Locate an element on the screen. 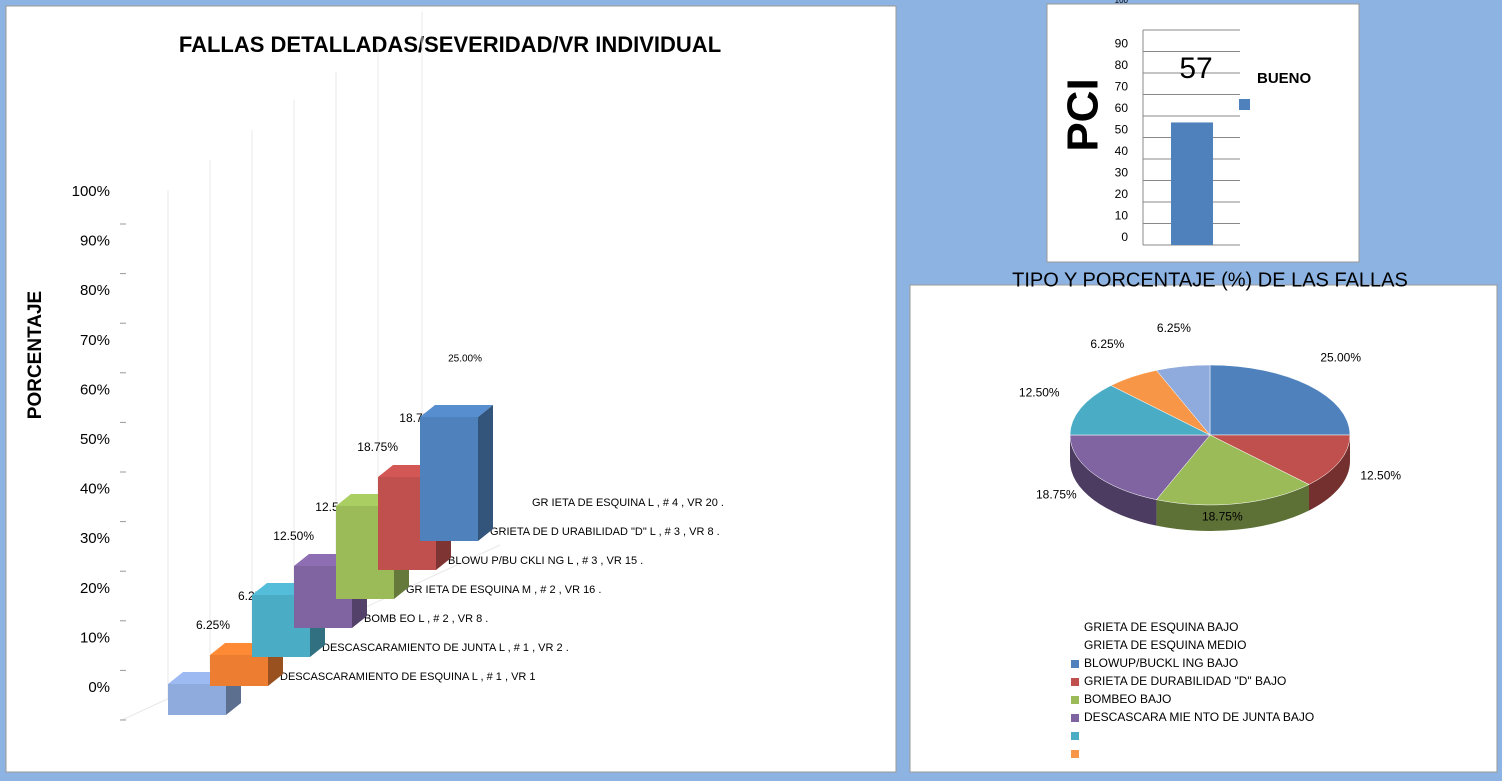 Image resolution: width=1502 pixels, height=781 pixels. legend-label: GRIETA DE DURABILIDAD "D" BAJO is located at coordinates (1185, 681).